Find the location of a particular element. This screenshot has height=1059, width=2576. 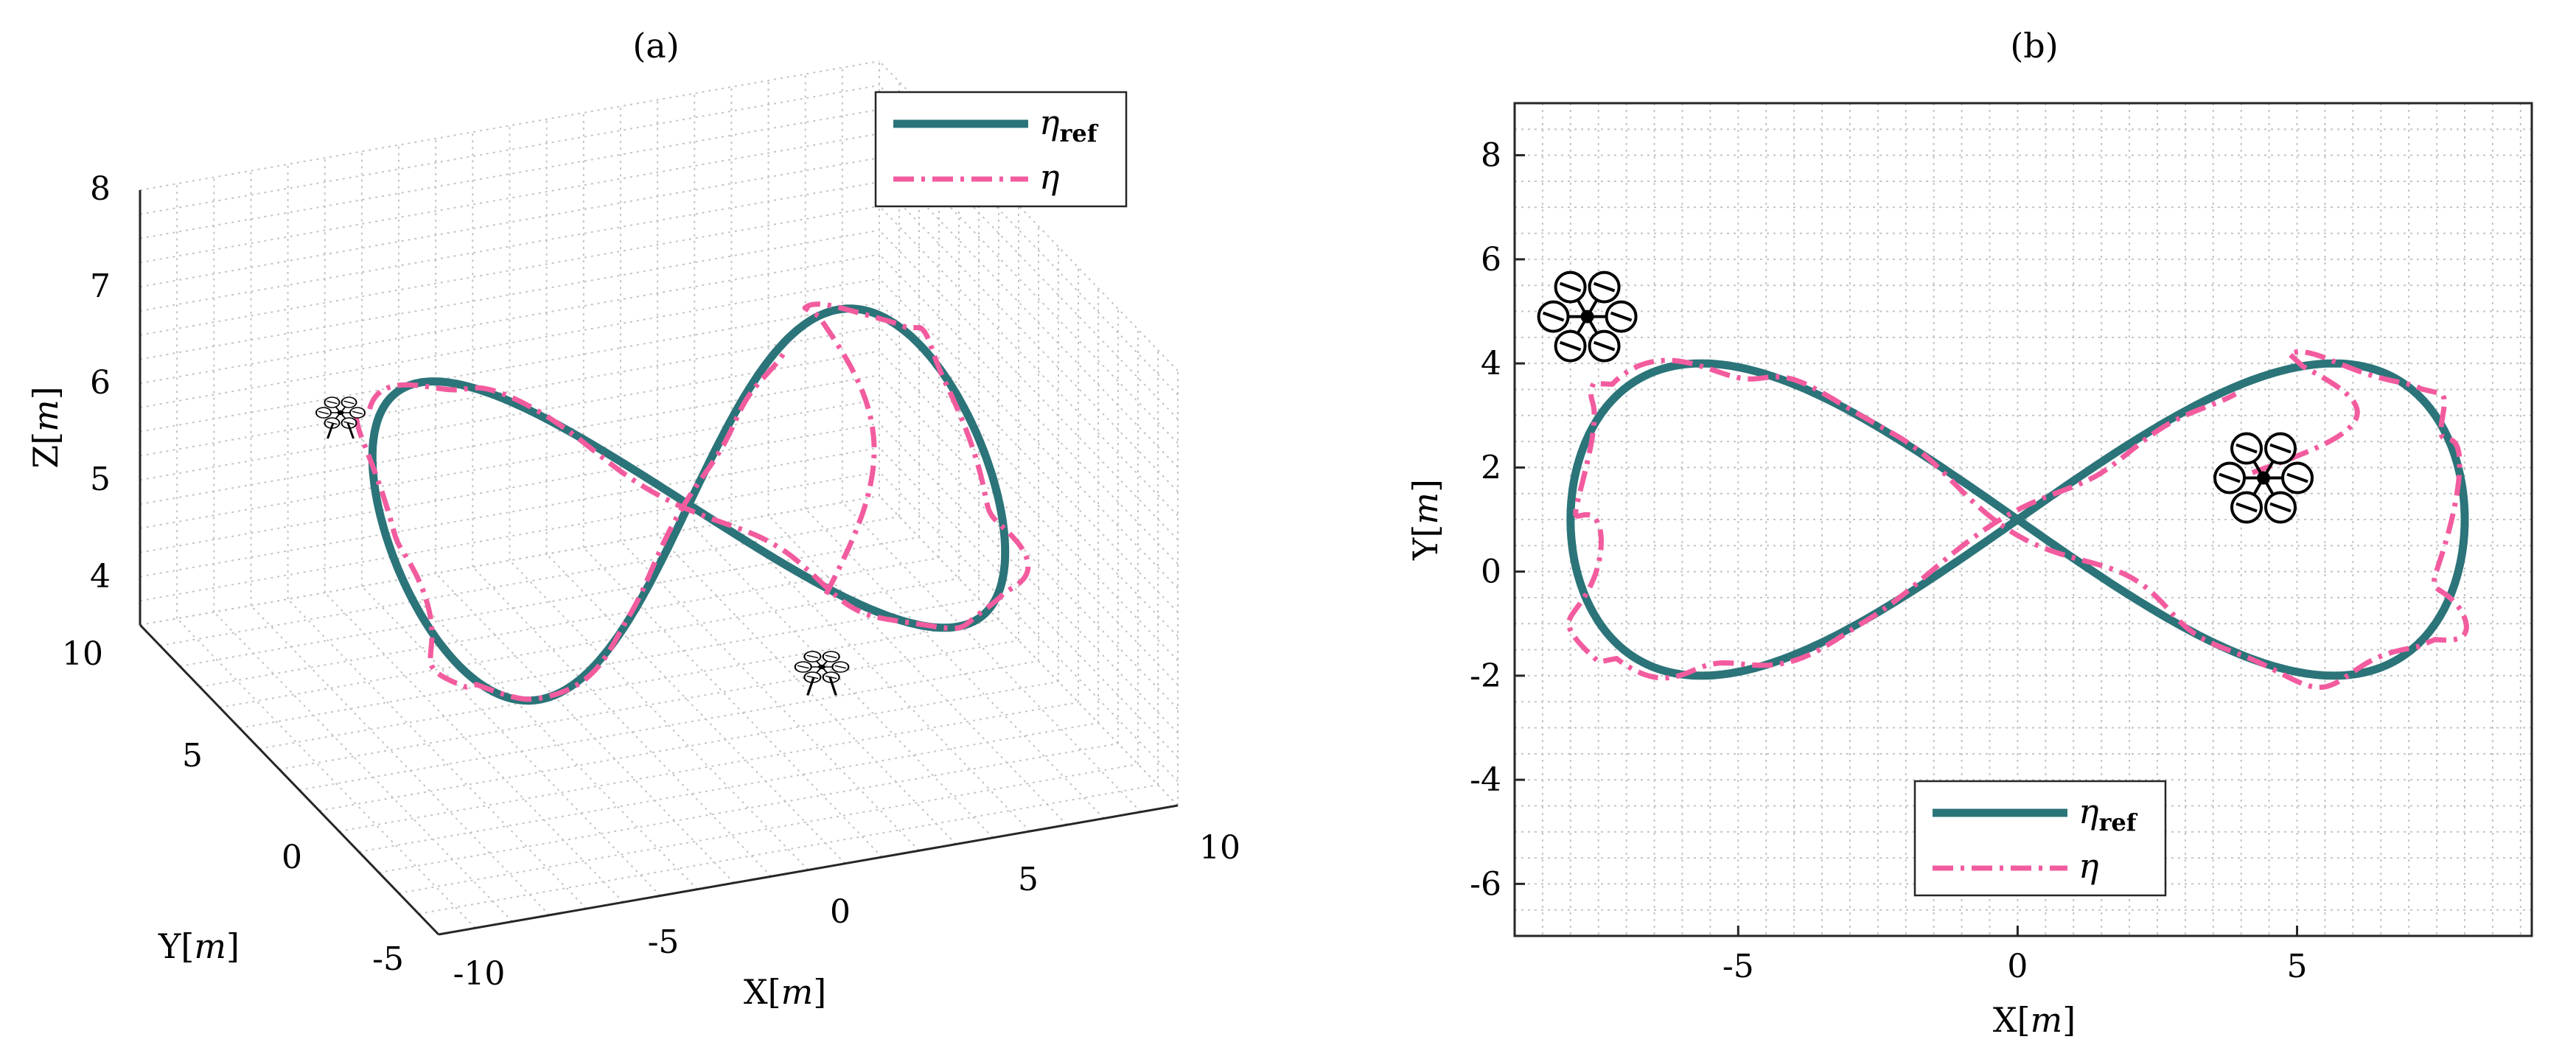

panel-a-x-ticks: -10 -5 0 5 10 is located at coordinates (846, 911).